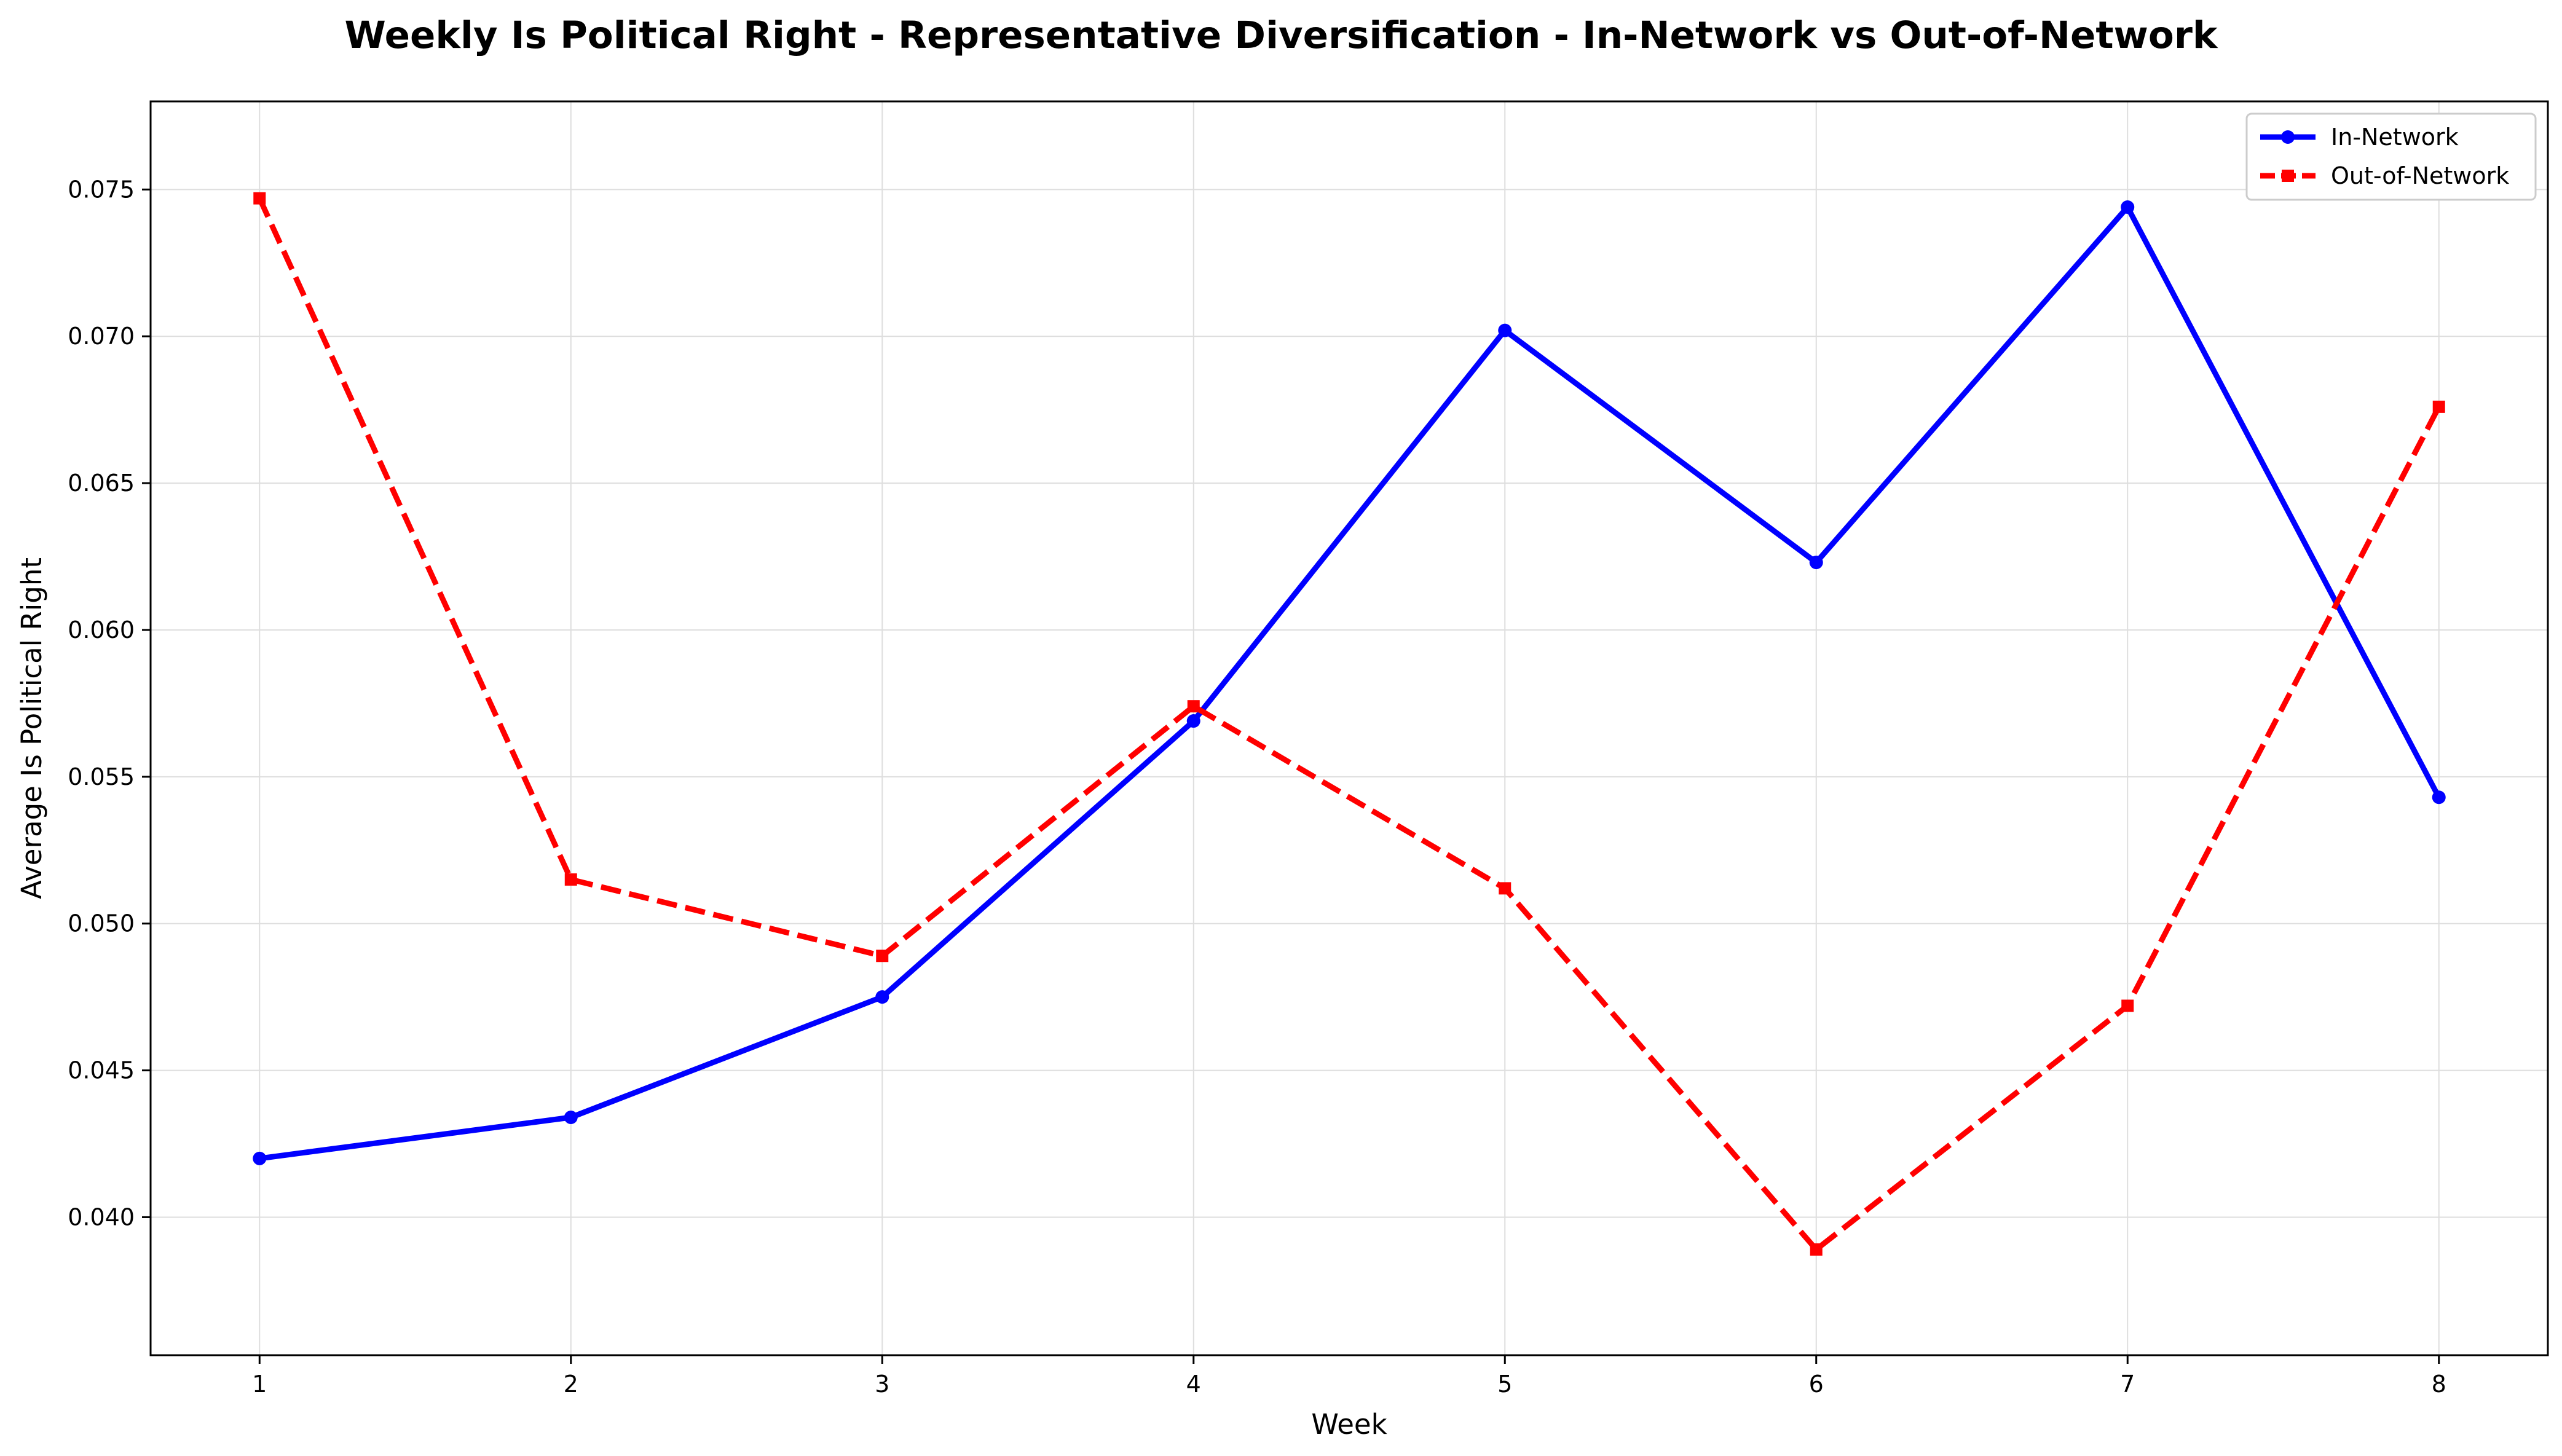  What do you see at coordinates (101, 483) in the screenshot?
I see `y-tick-label: 0.065` at bounding box center [101, 483].